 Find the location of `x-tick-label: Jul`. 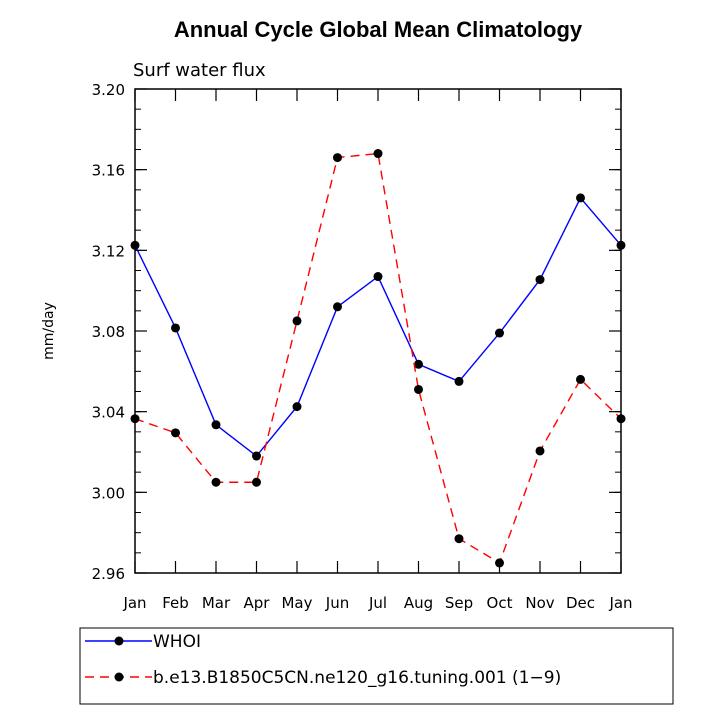

x-tick-label: Jul is located at coordinates (377, 603).